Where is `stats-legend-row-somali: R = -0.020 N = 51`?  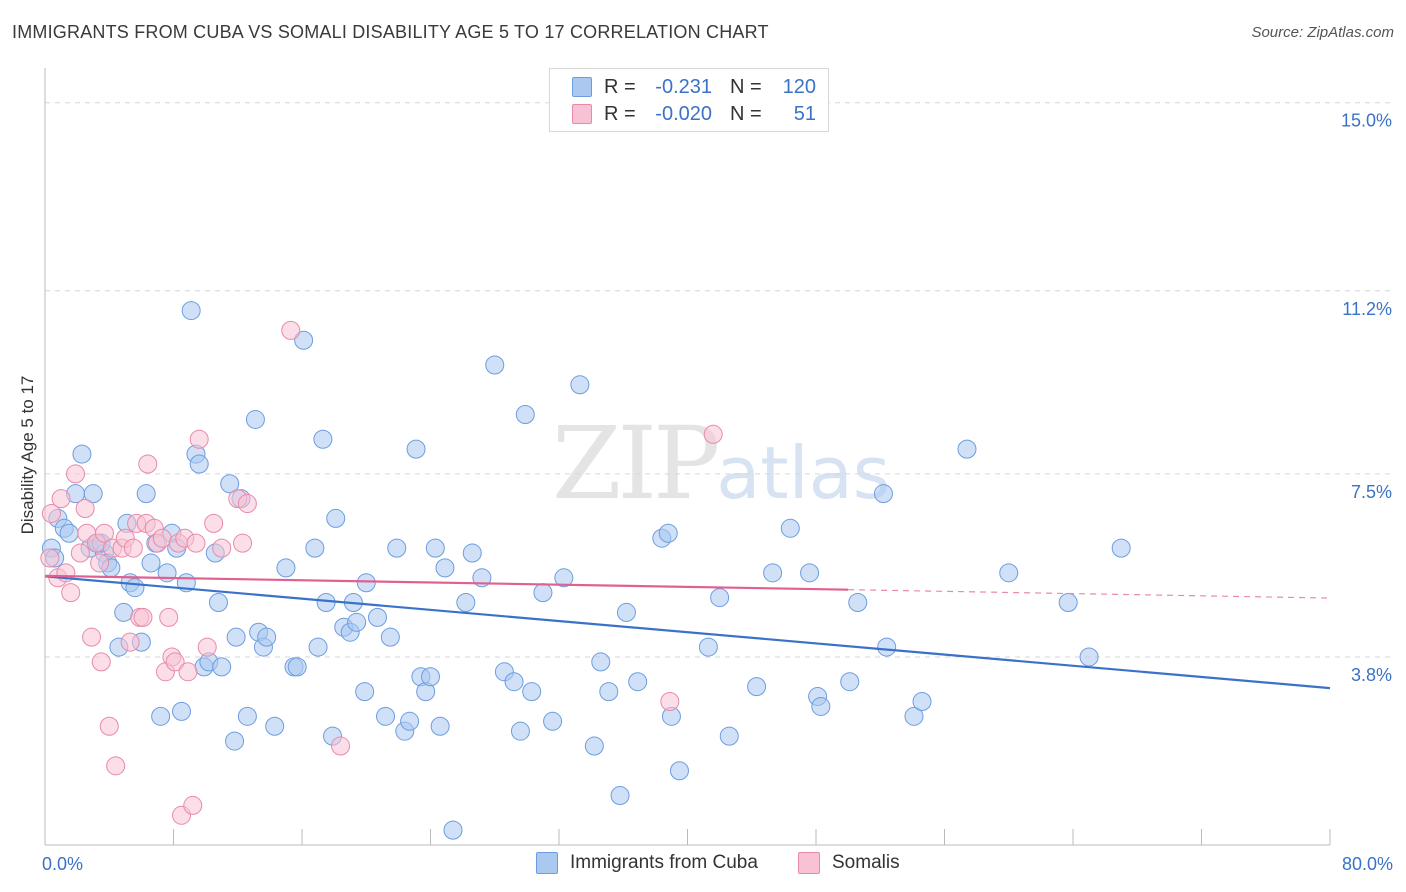 stats-legend-row-somali: R = -0.020 N = 51 is located at coordinates (694, 114).